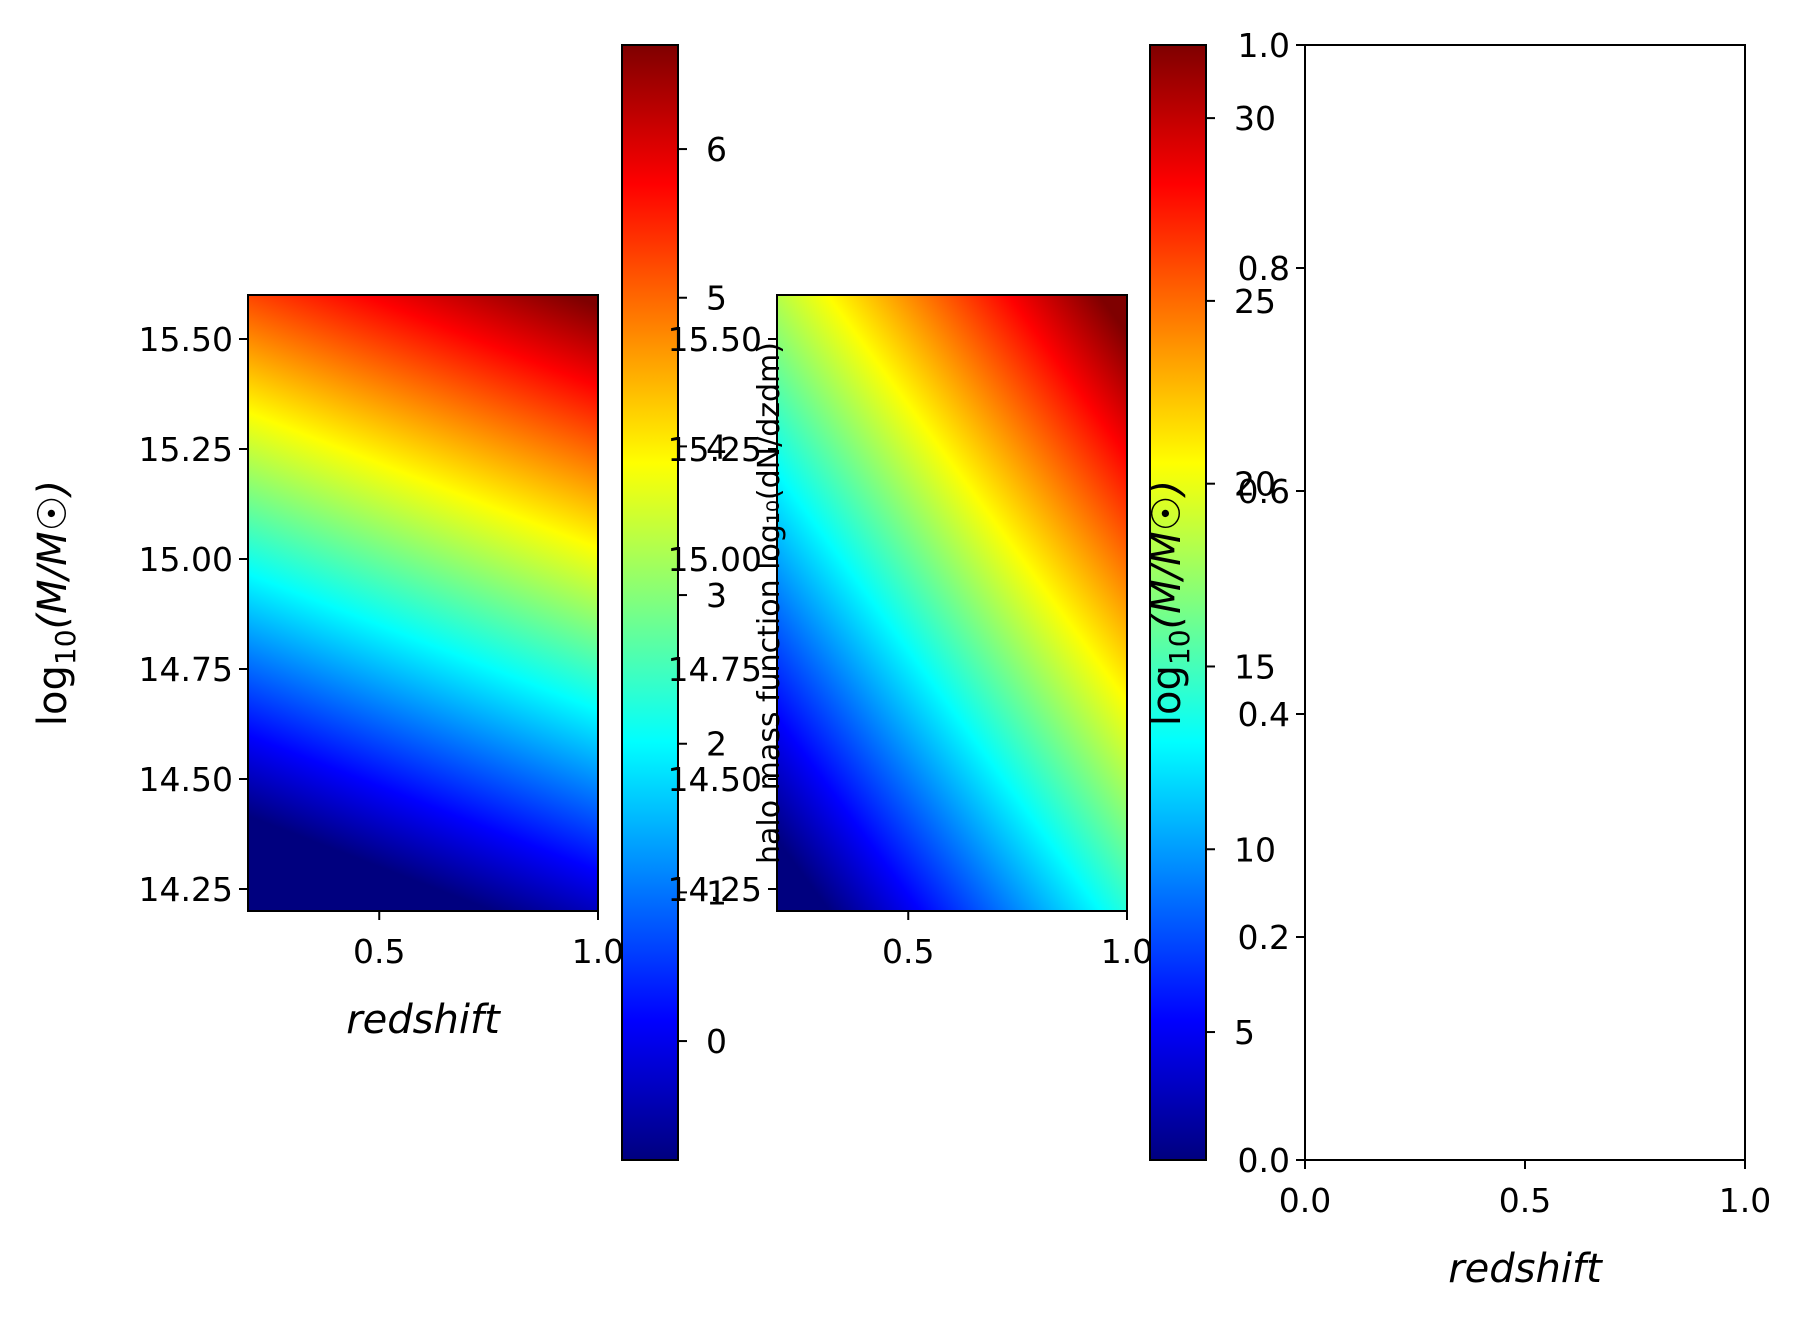  I want to click on empty-axes-y-ticks: 0.0 0.2 0.4 0.6 0.8 1.0, so click(1271, 603).